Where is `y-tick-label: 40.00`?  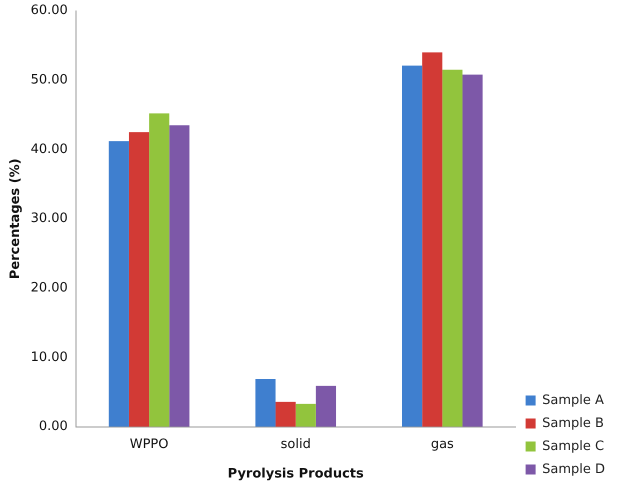 y-tick-label: 40.00 is located at coordinates (49, 149).